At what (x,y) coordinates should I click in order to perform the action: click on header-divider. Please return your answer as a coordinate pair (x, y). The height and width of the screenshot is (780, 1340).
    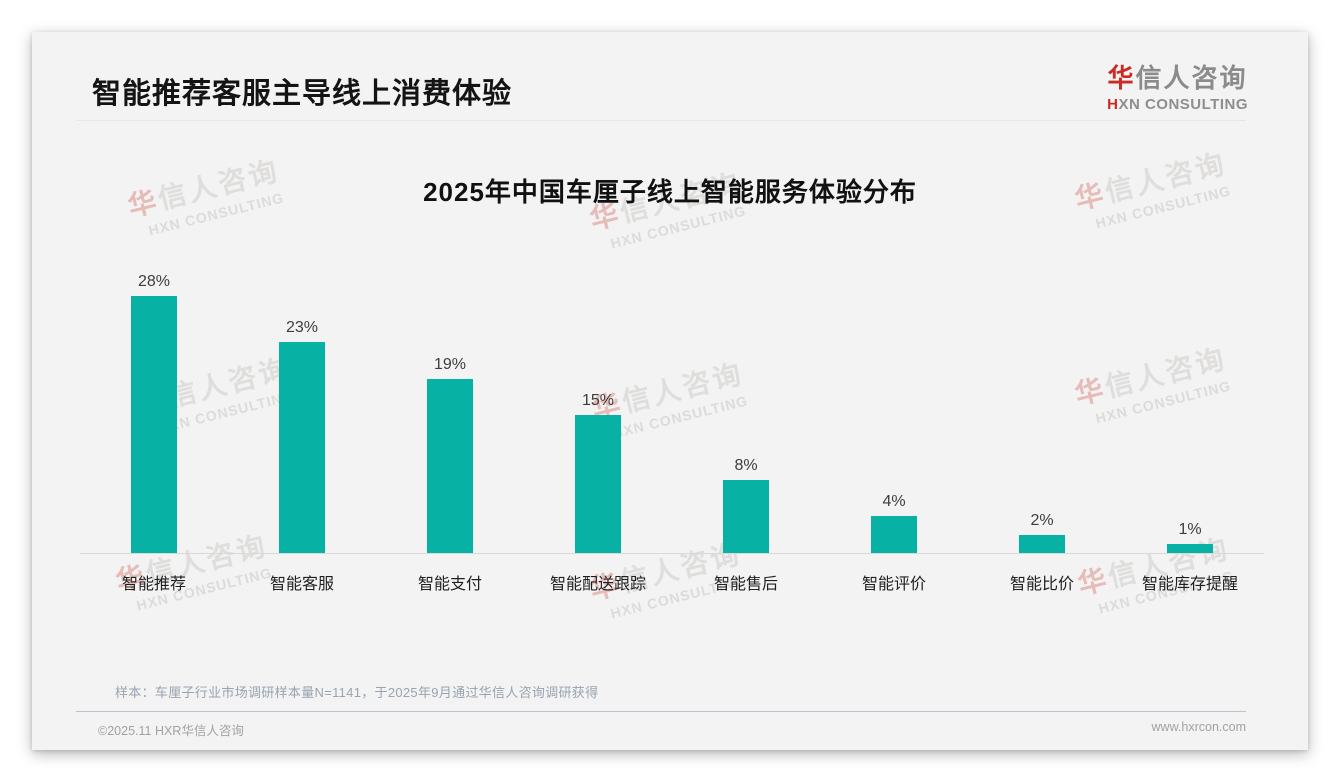
    Looking at the image, I should click on (661, 120).